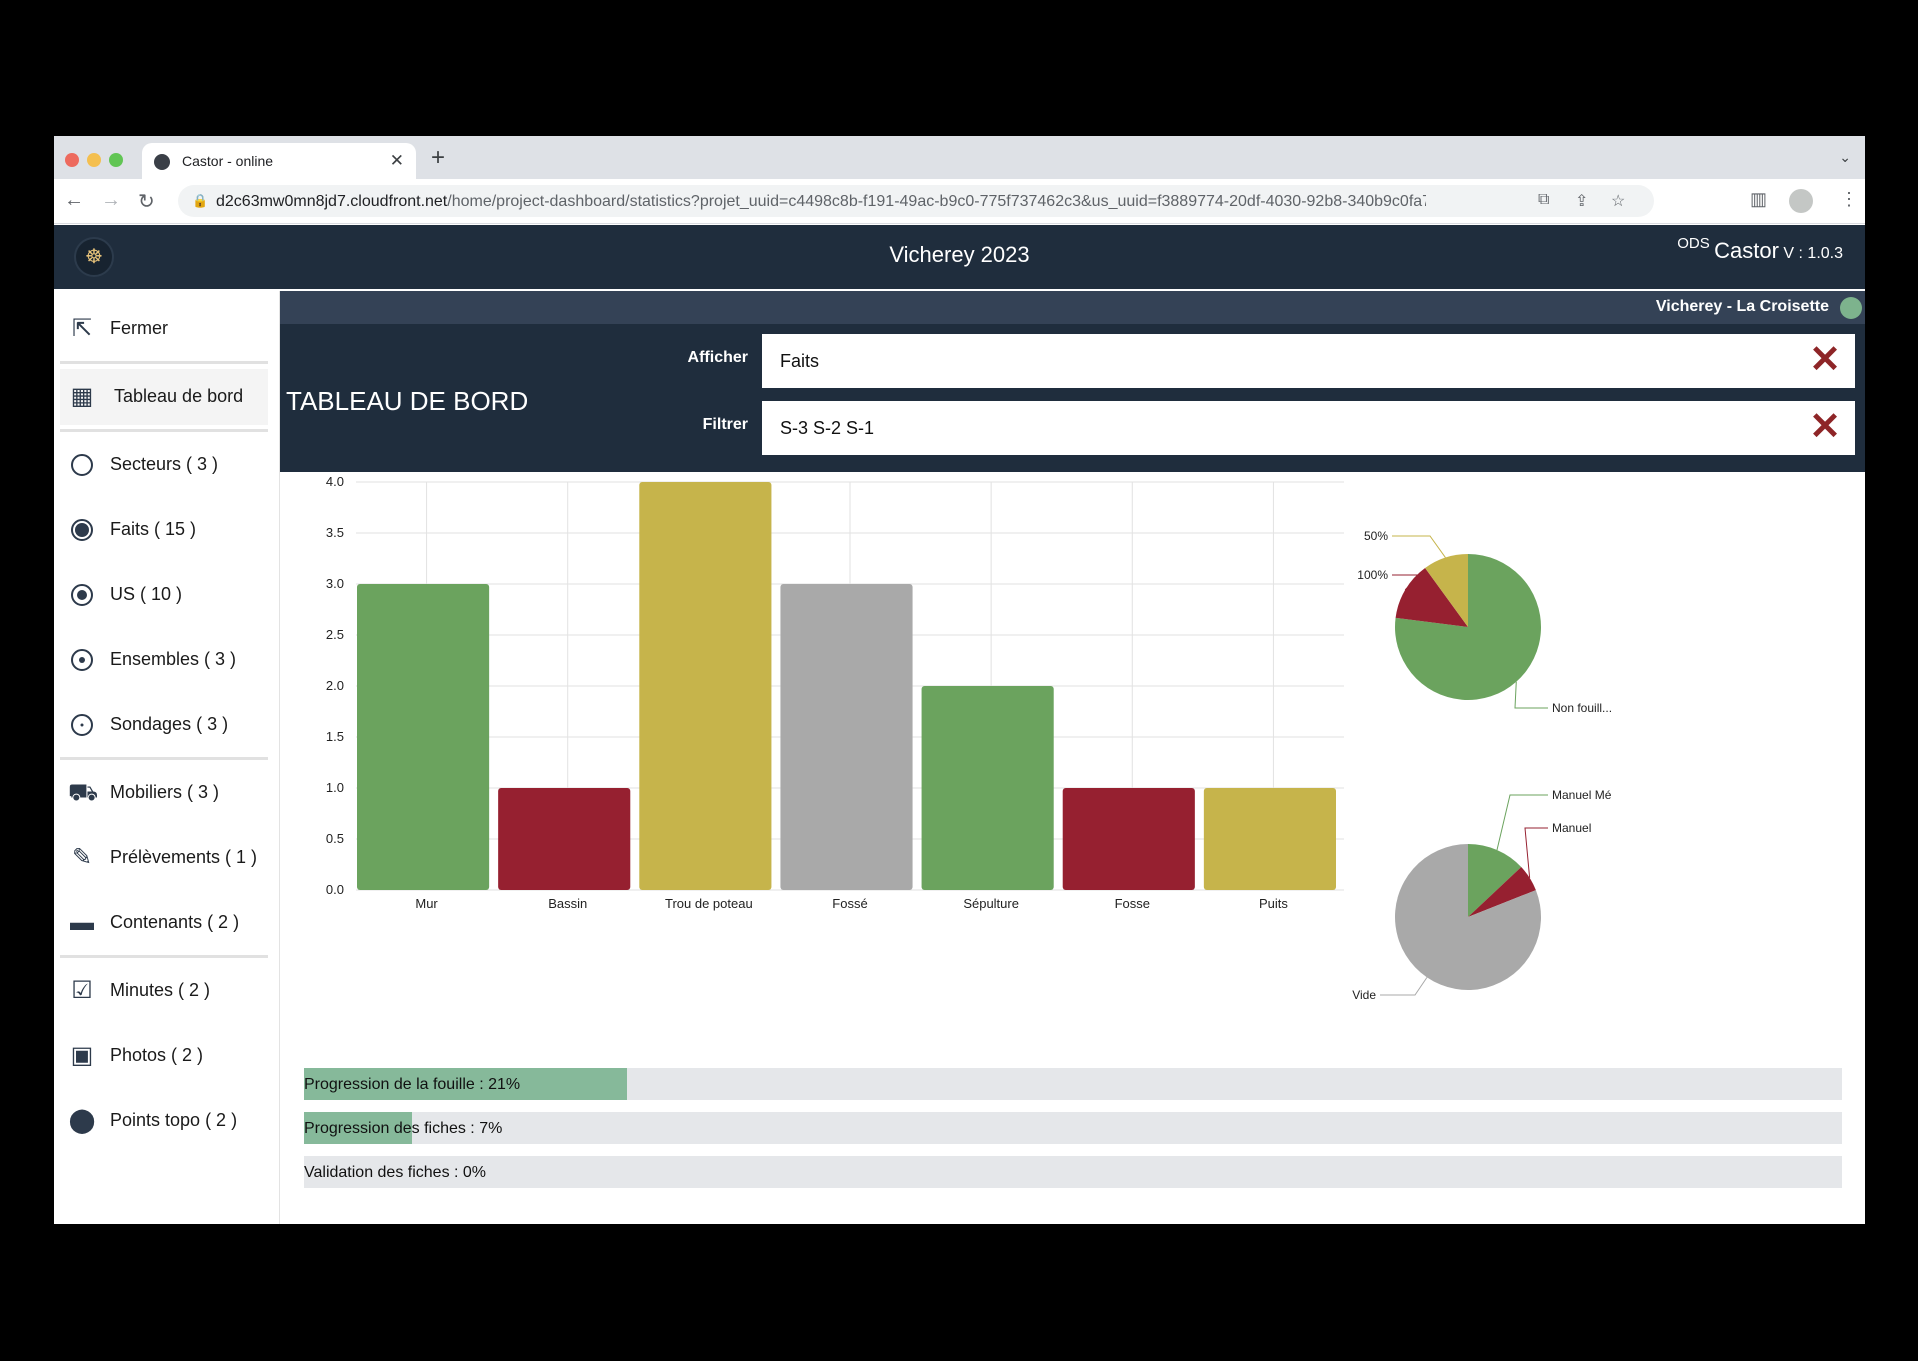 The image size is (1918, 1361). Describe the element at coordinates (1072, 307) in the screenshot. I see `site-bar: Vicherey - La Croisette` at that location.